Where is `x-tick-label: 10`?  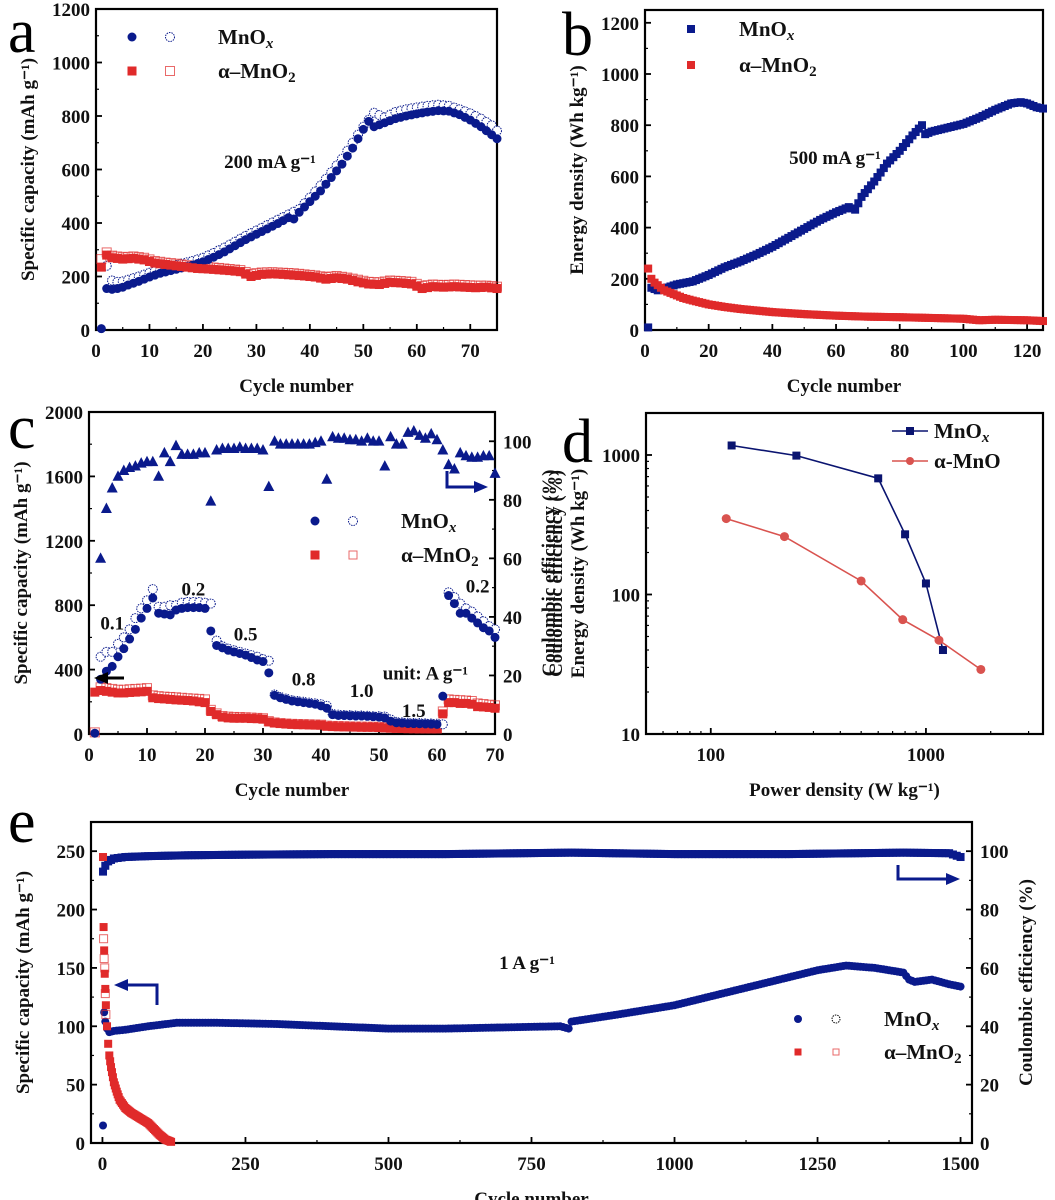 x-tick-label: 10 is located at coordinates (149, 351).